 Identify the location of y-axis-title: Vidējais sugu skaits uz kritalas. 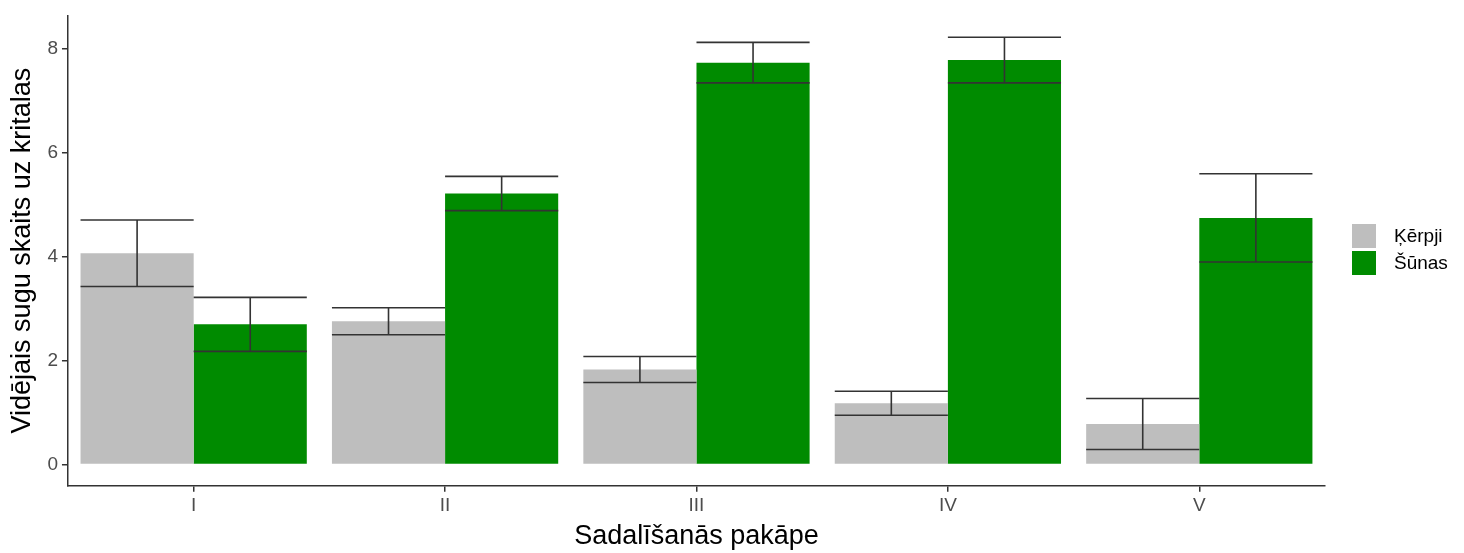
(20, 250).